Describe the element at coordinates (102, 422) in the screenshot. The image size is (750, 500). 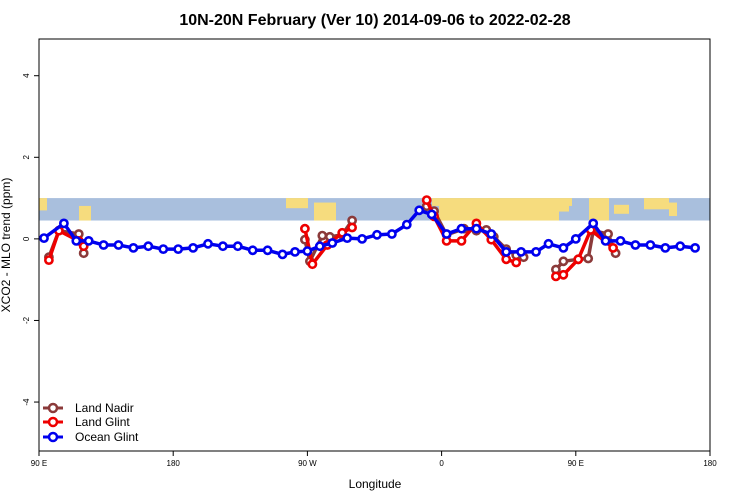
I see `legend-label-land-glint: Land Glint` at that location.